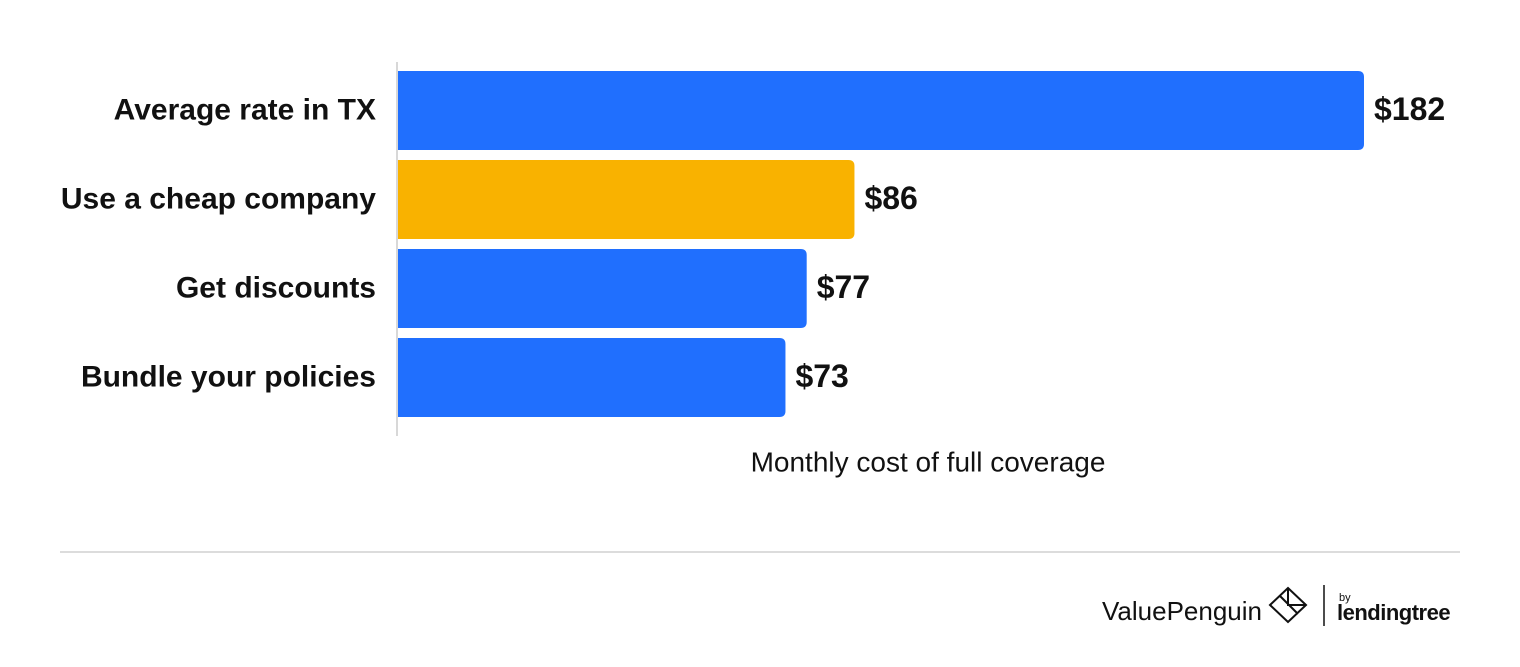 This screenshot has height=667, width=1520. What do you see at coordinates (1393, 612) in the screenshot?
I see `partner-name: lendingtree` at bounding box center [1393, 612].